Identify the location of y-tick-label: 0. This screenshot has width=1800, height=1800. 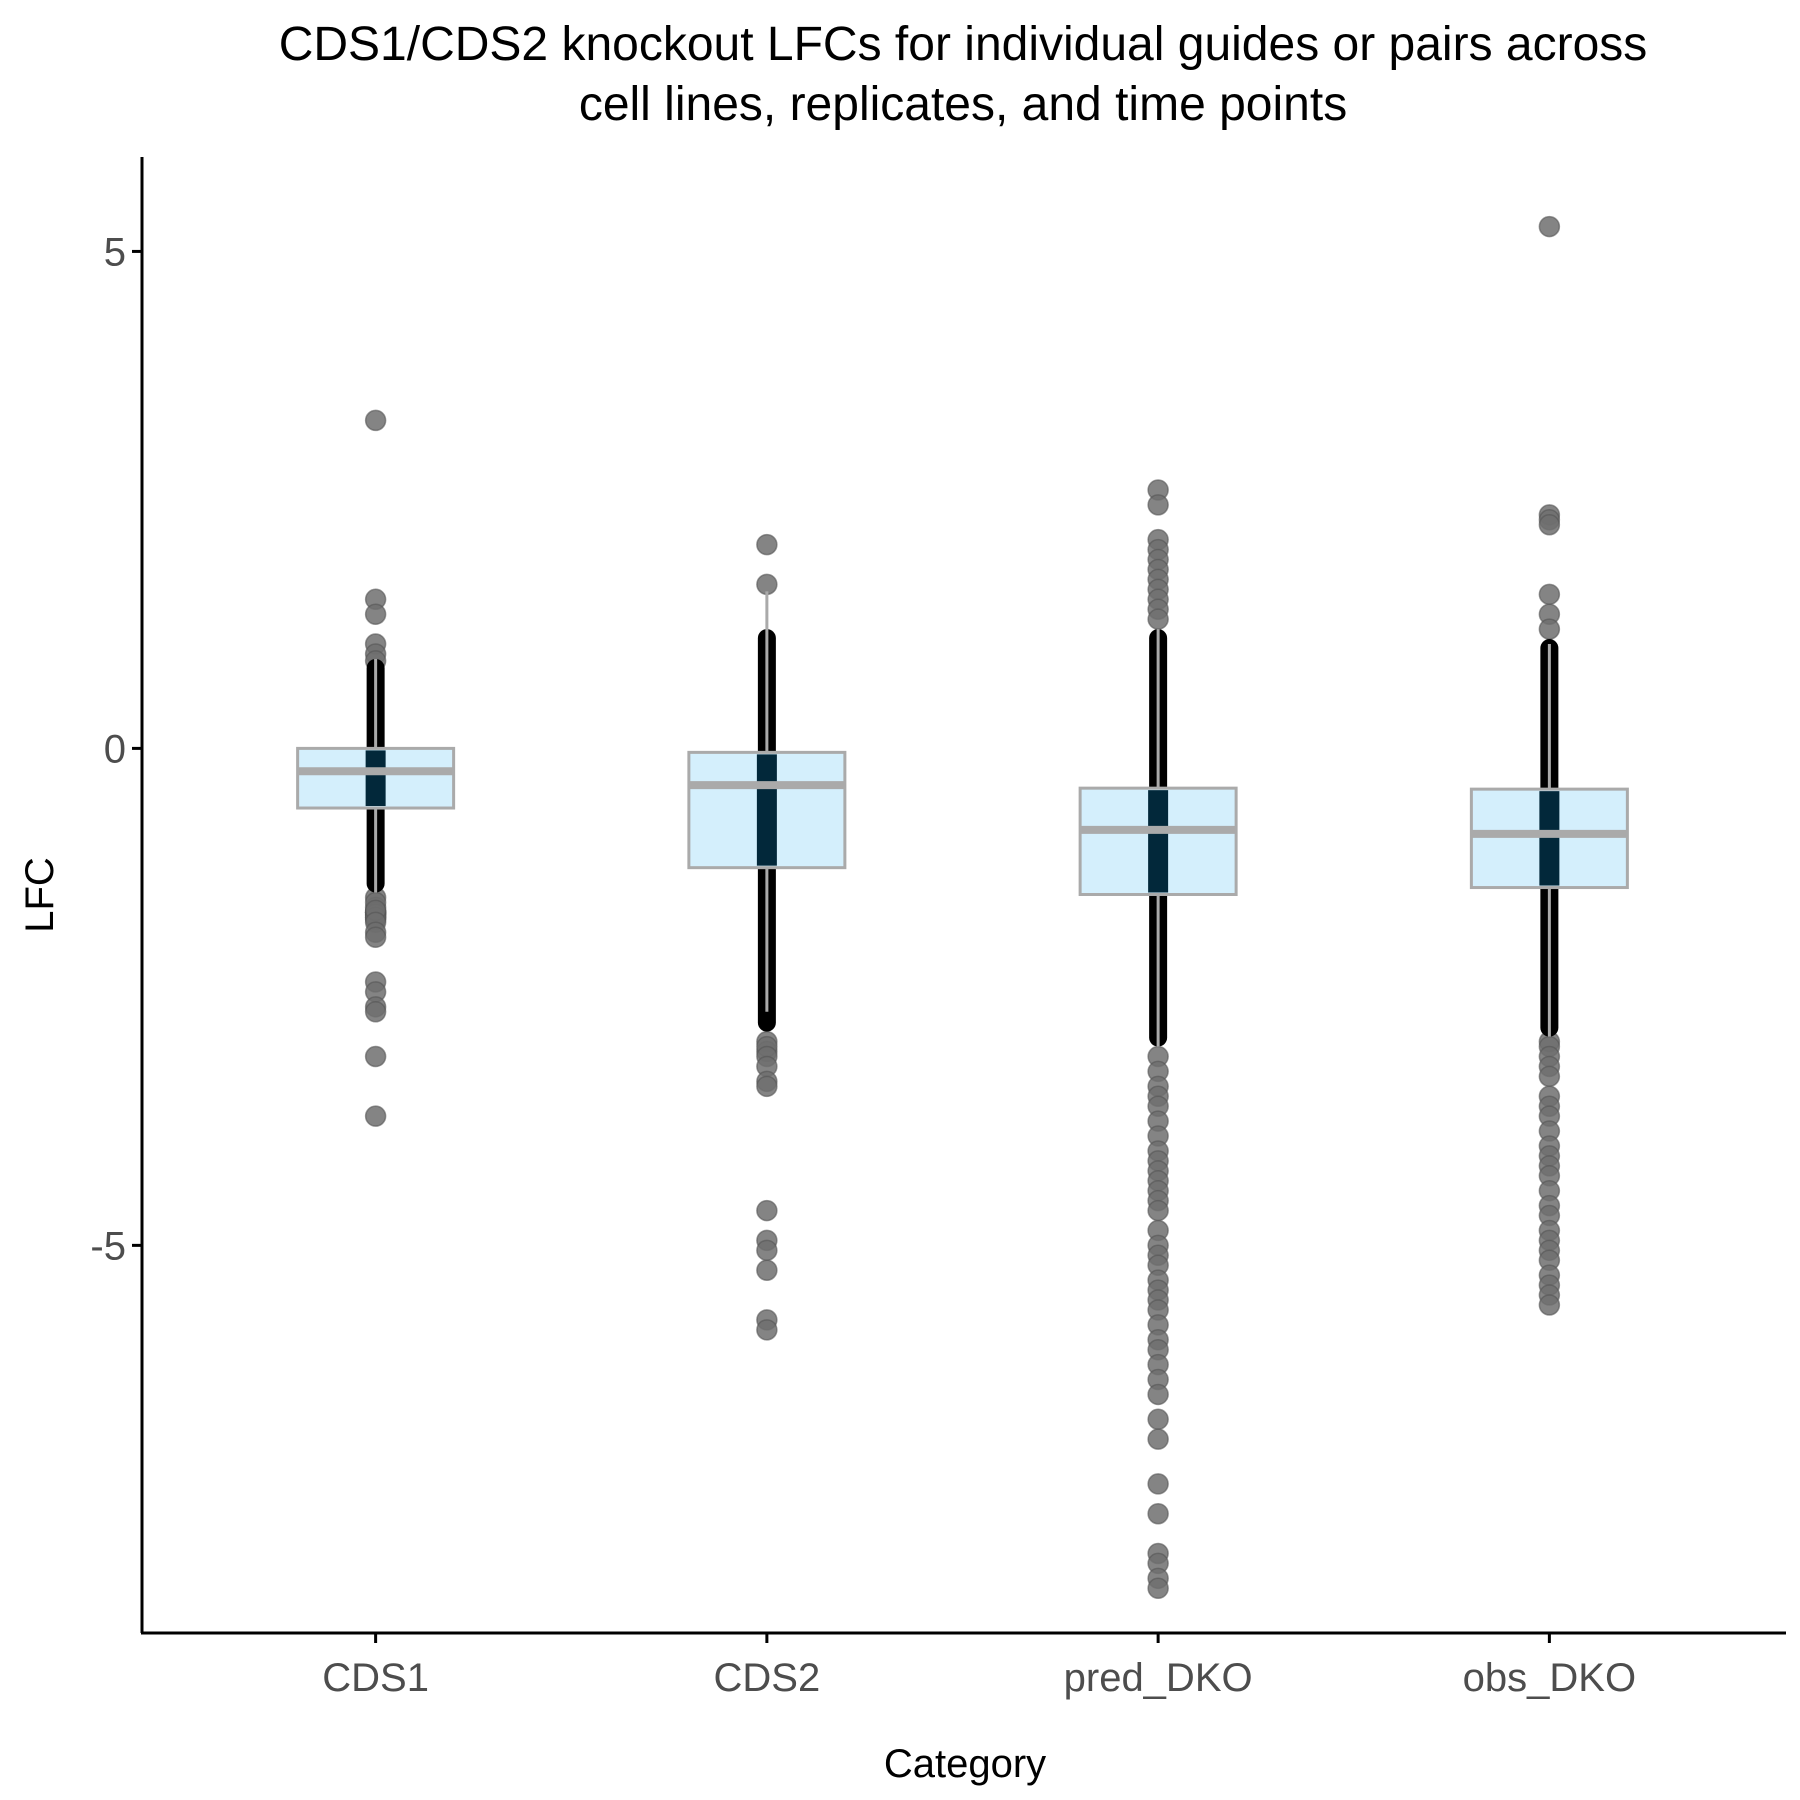
(115, 749).